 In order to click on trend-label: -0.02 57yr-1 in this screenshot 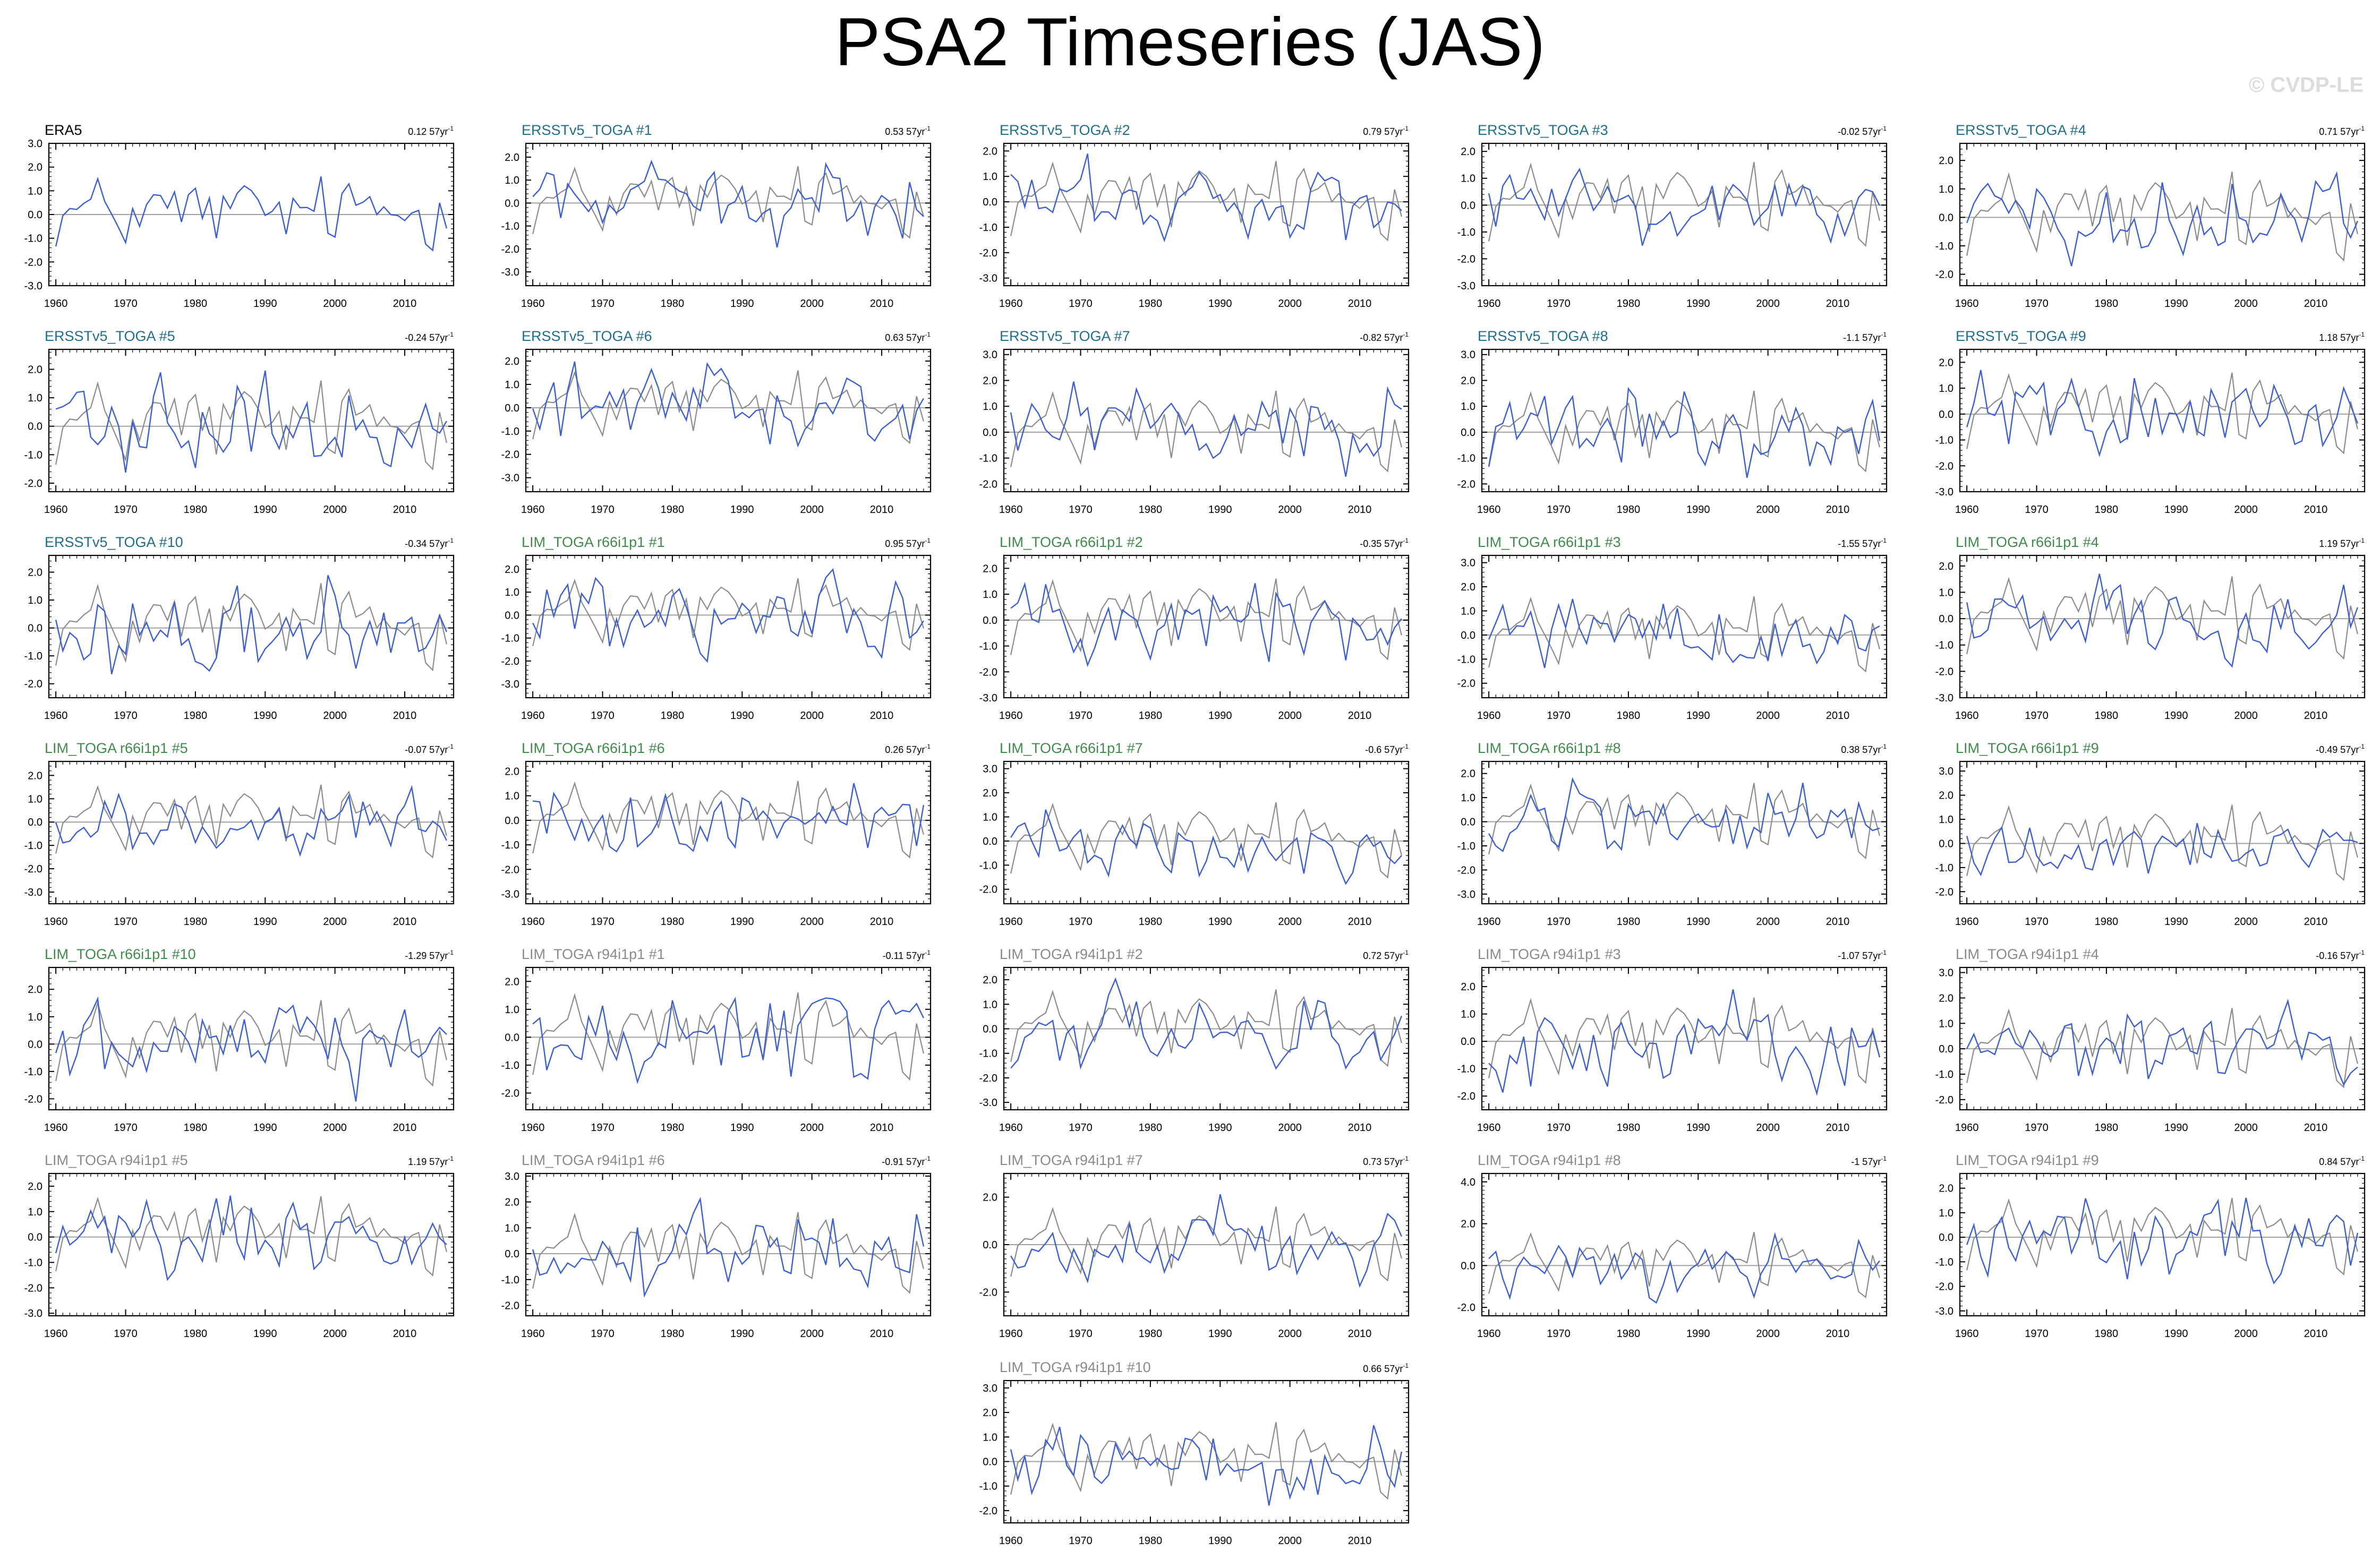, I will do `click(1862, 131)`.